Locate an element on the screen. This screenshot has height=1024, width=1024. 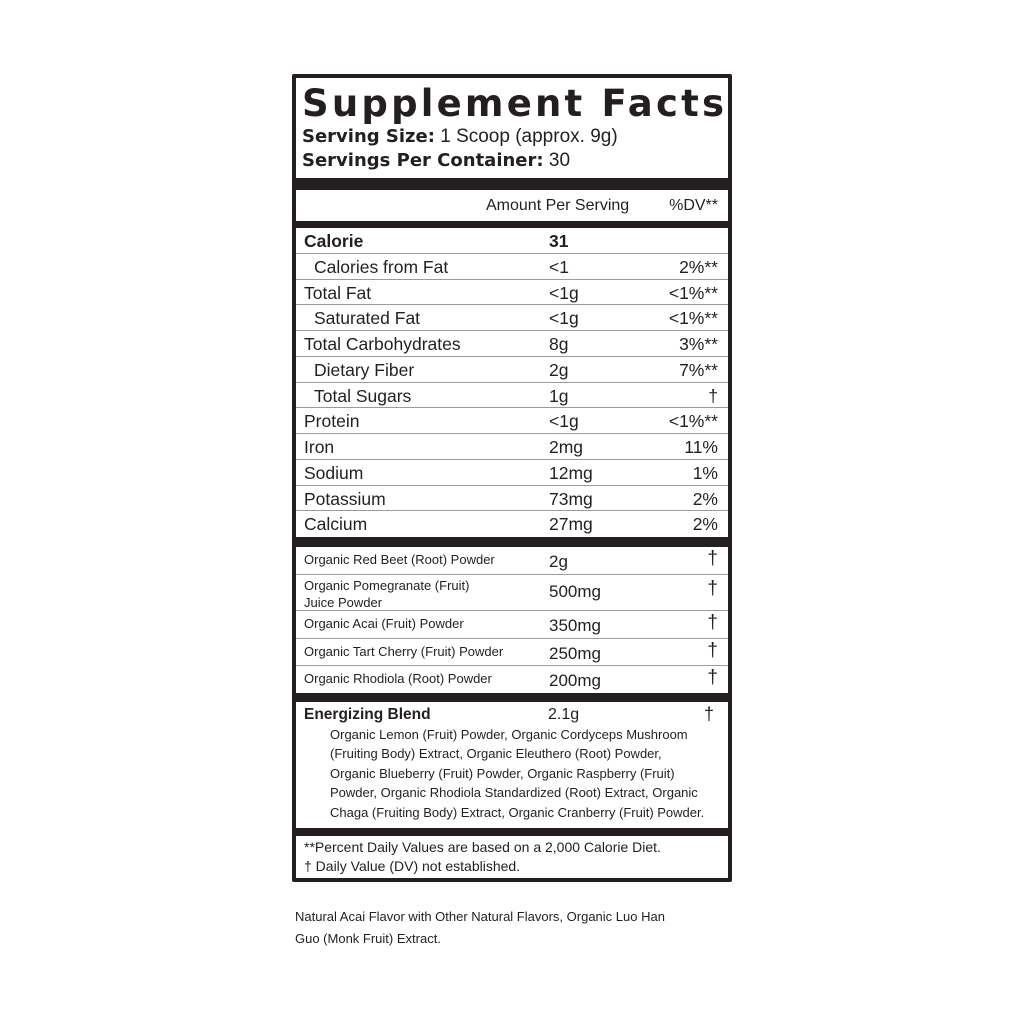
nutrient-amount: 1g is located at coordinates (559, 395).